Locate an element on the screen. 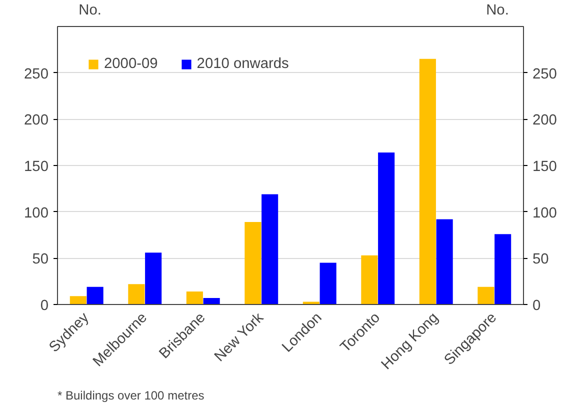 This screenshot has height=409, width=573. y-tick-label: 100 is located at coordinates (36, 213).